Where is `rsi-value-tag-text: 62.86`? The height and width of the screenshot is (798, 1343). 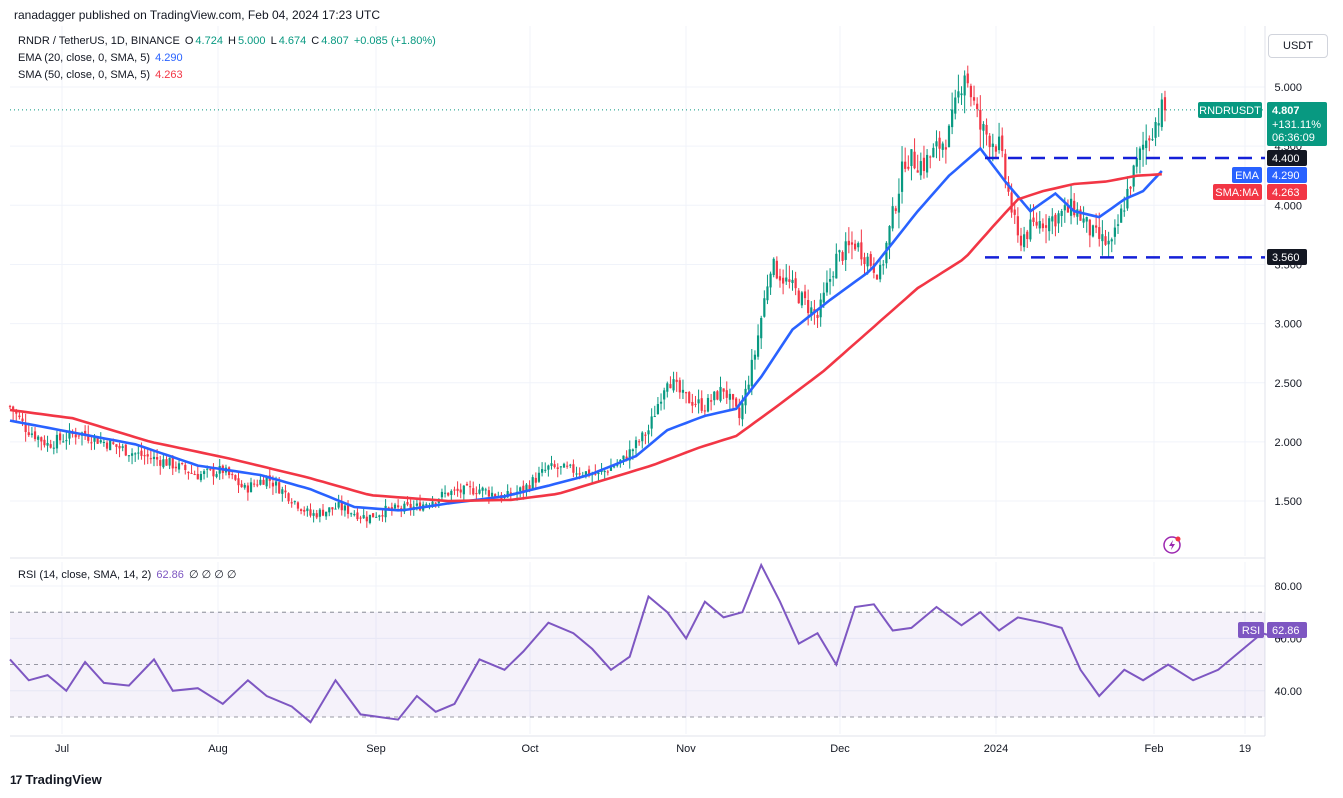 rsi-value-tag-text: 62.86 is located at coordinates (1286, 631).